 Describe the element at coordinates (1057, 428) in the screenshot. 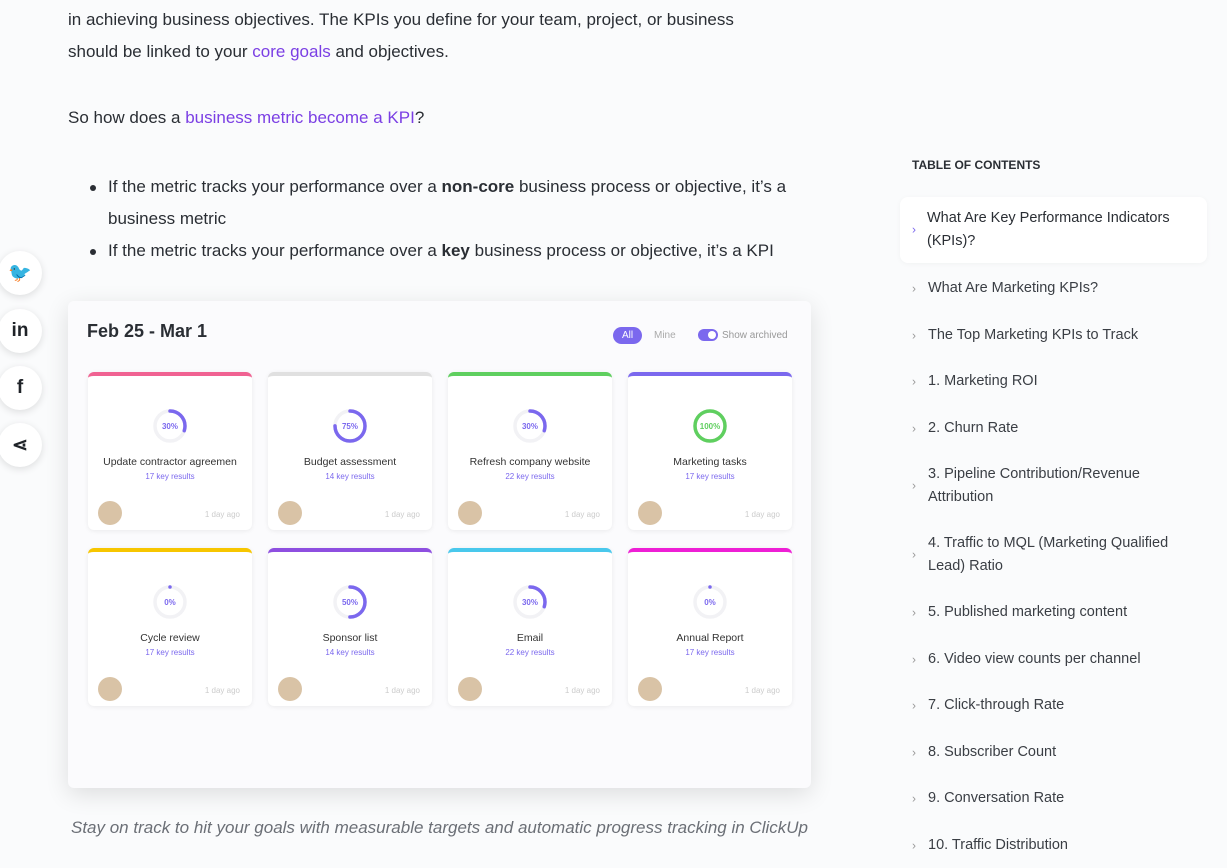

I see `toc-item: › 2. Churn Rate` at that location.